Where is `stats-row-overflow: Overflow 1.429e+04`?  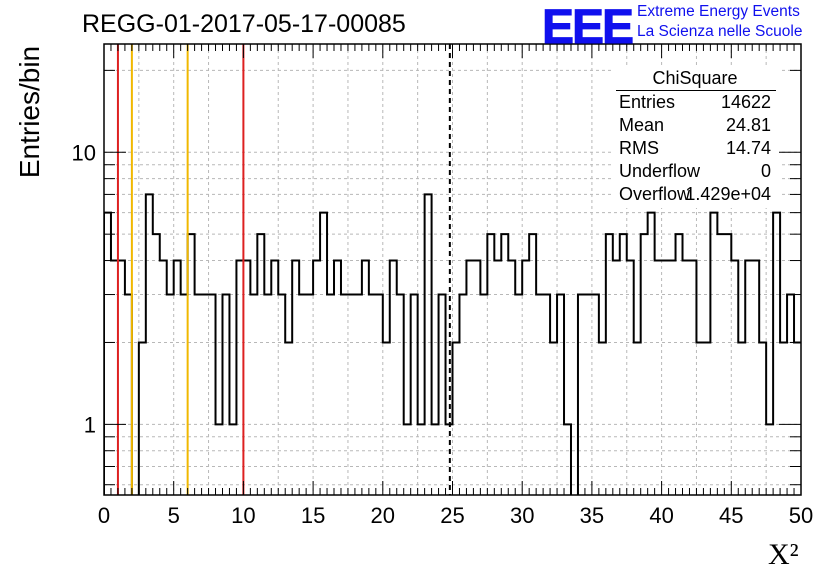
stats-row-overflow: Overflow 1.429e+04 is located at coordinates (695, 195).